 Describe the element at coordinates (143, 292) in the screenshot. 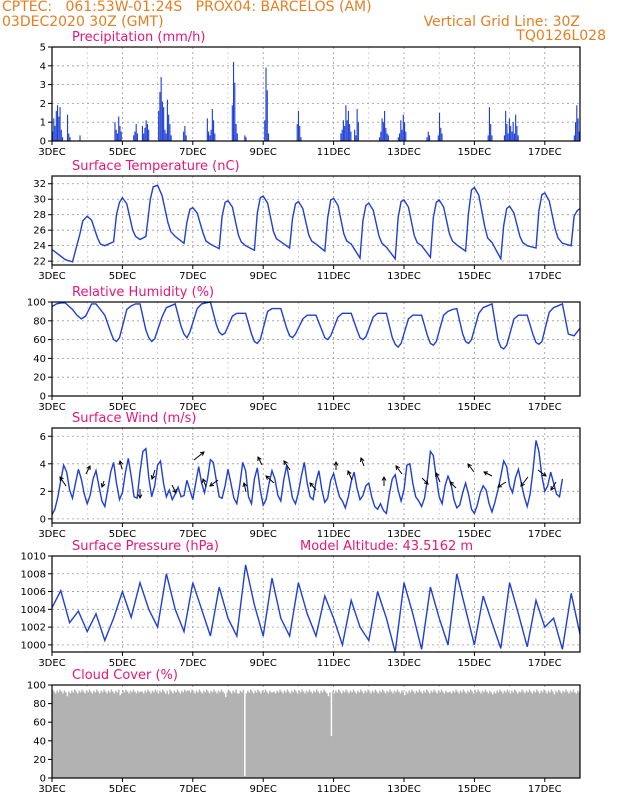

I see `panel-title: Relative Humidity (%)` at that location.